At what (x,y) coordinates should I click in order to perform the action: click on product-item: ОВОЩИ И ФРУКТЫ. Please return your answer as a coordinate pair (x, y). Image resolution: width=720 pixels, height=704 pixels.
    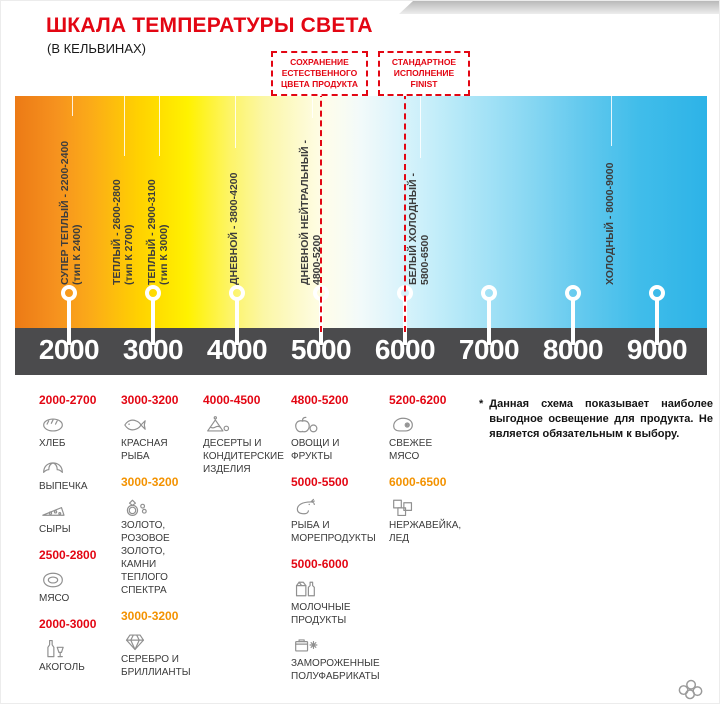
    Looking at the image, I should click on (339, 438).